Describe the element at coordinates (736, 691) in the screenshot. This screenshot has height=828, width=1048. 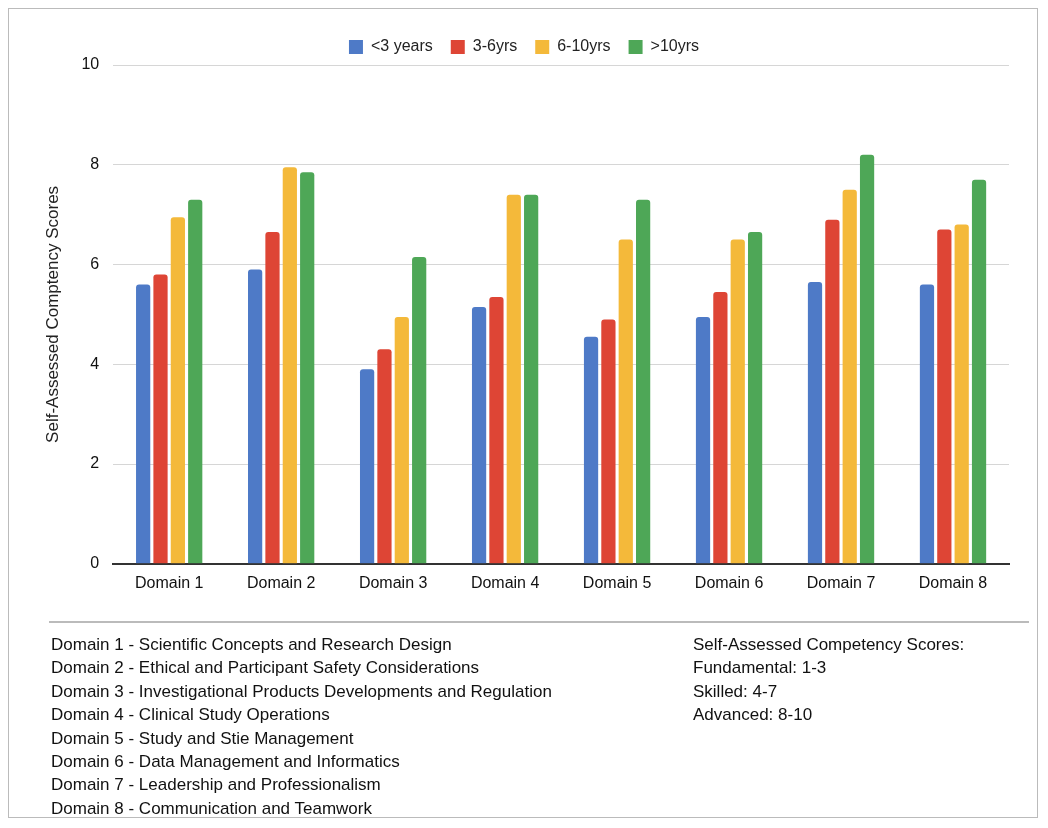
I see `text: Skilled: 4-7` at that location.